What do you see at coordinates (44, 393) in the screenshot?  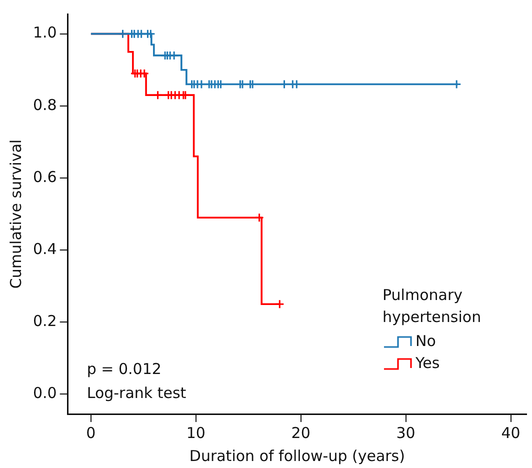 I see `y-tick-label: 0.0` at bounding box center [44, 393].